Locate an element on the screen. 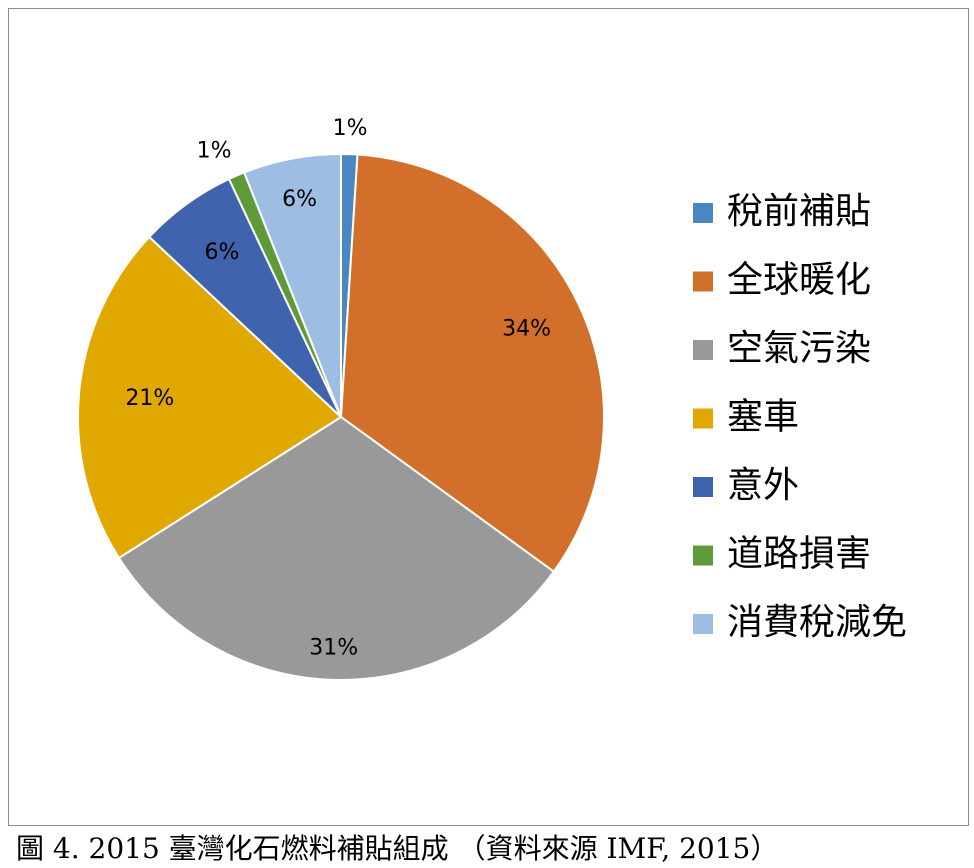 Image resolution: width=974 pixels, height=868 pixels. figure-caption: 圖 4. 2015 臺灣化石燃料補貼組成 （資料來源 IMF, 2015） is located at coordinates (397, 848).